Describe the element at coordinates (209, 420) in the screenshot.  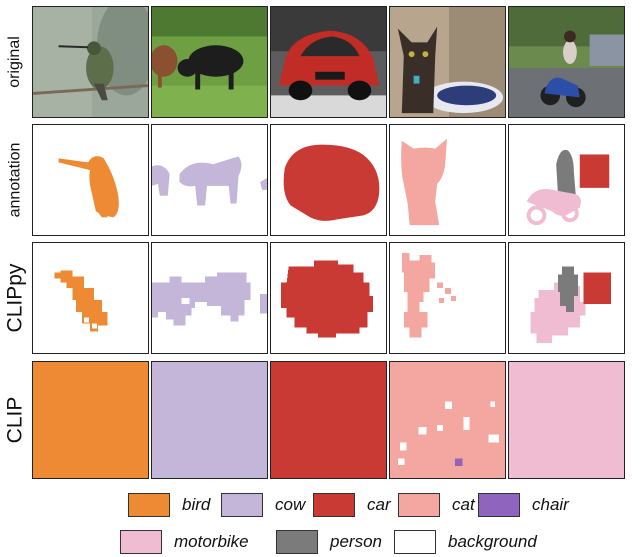
I see `clip-cow-prediction` at that location.